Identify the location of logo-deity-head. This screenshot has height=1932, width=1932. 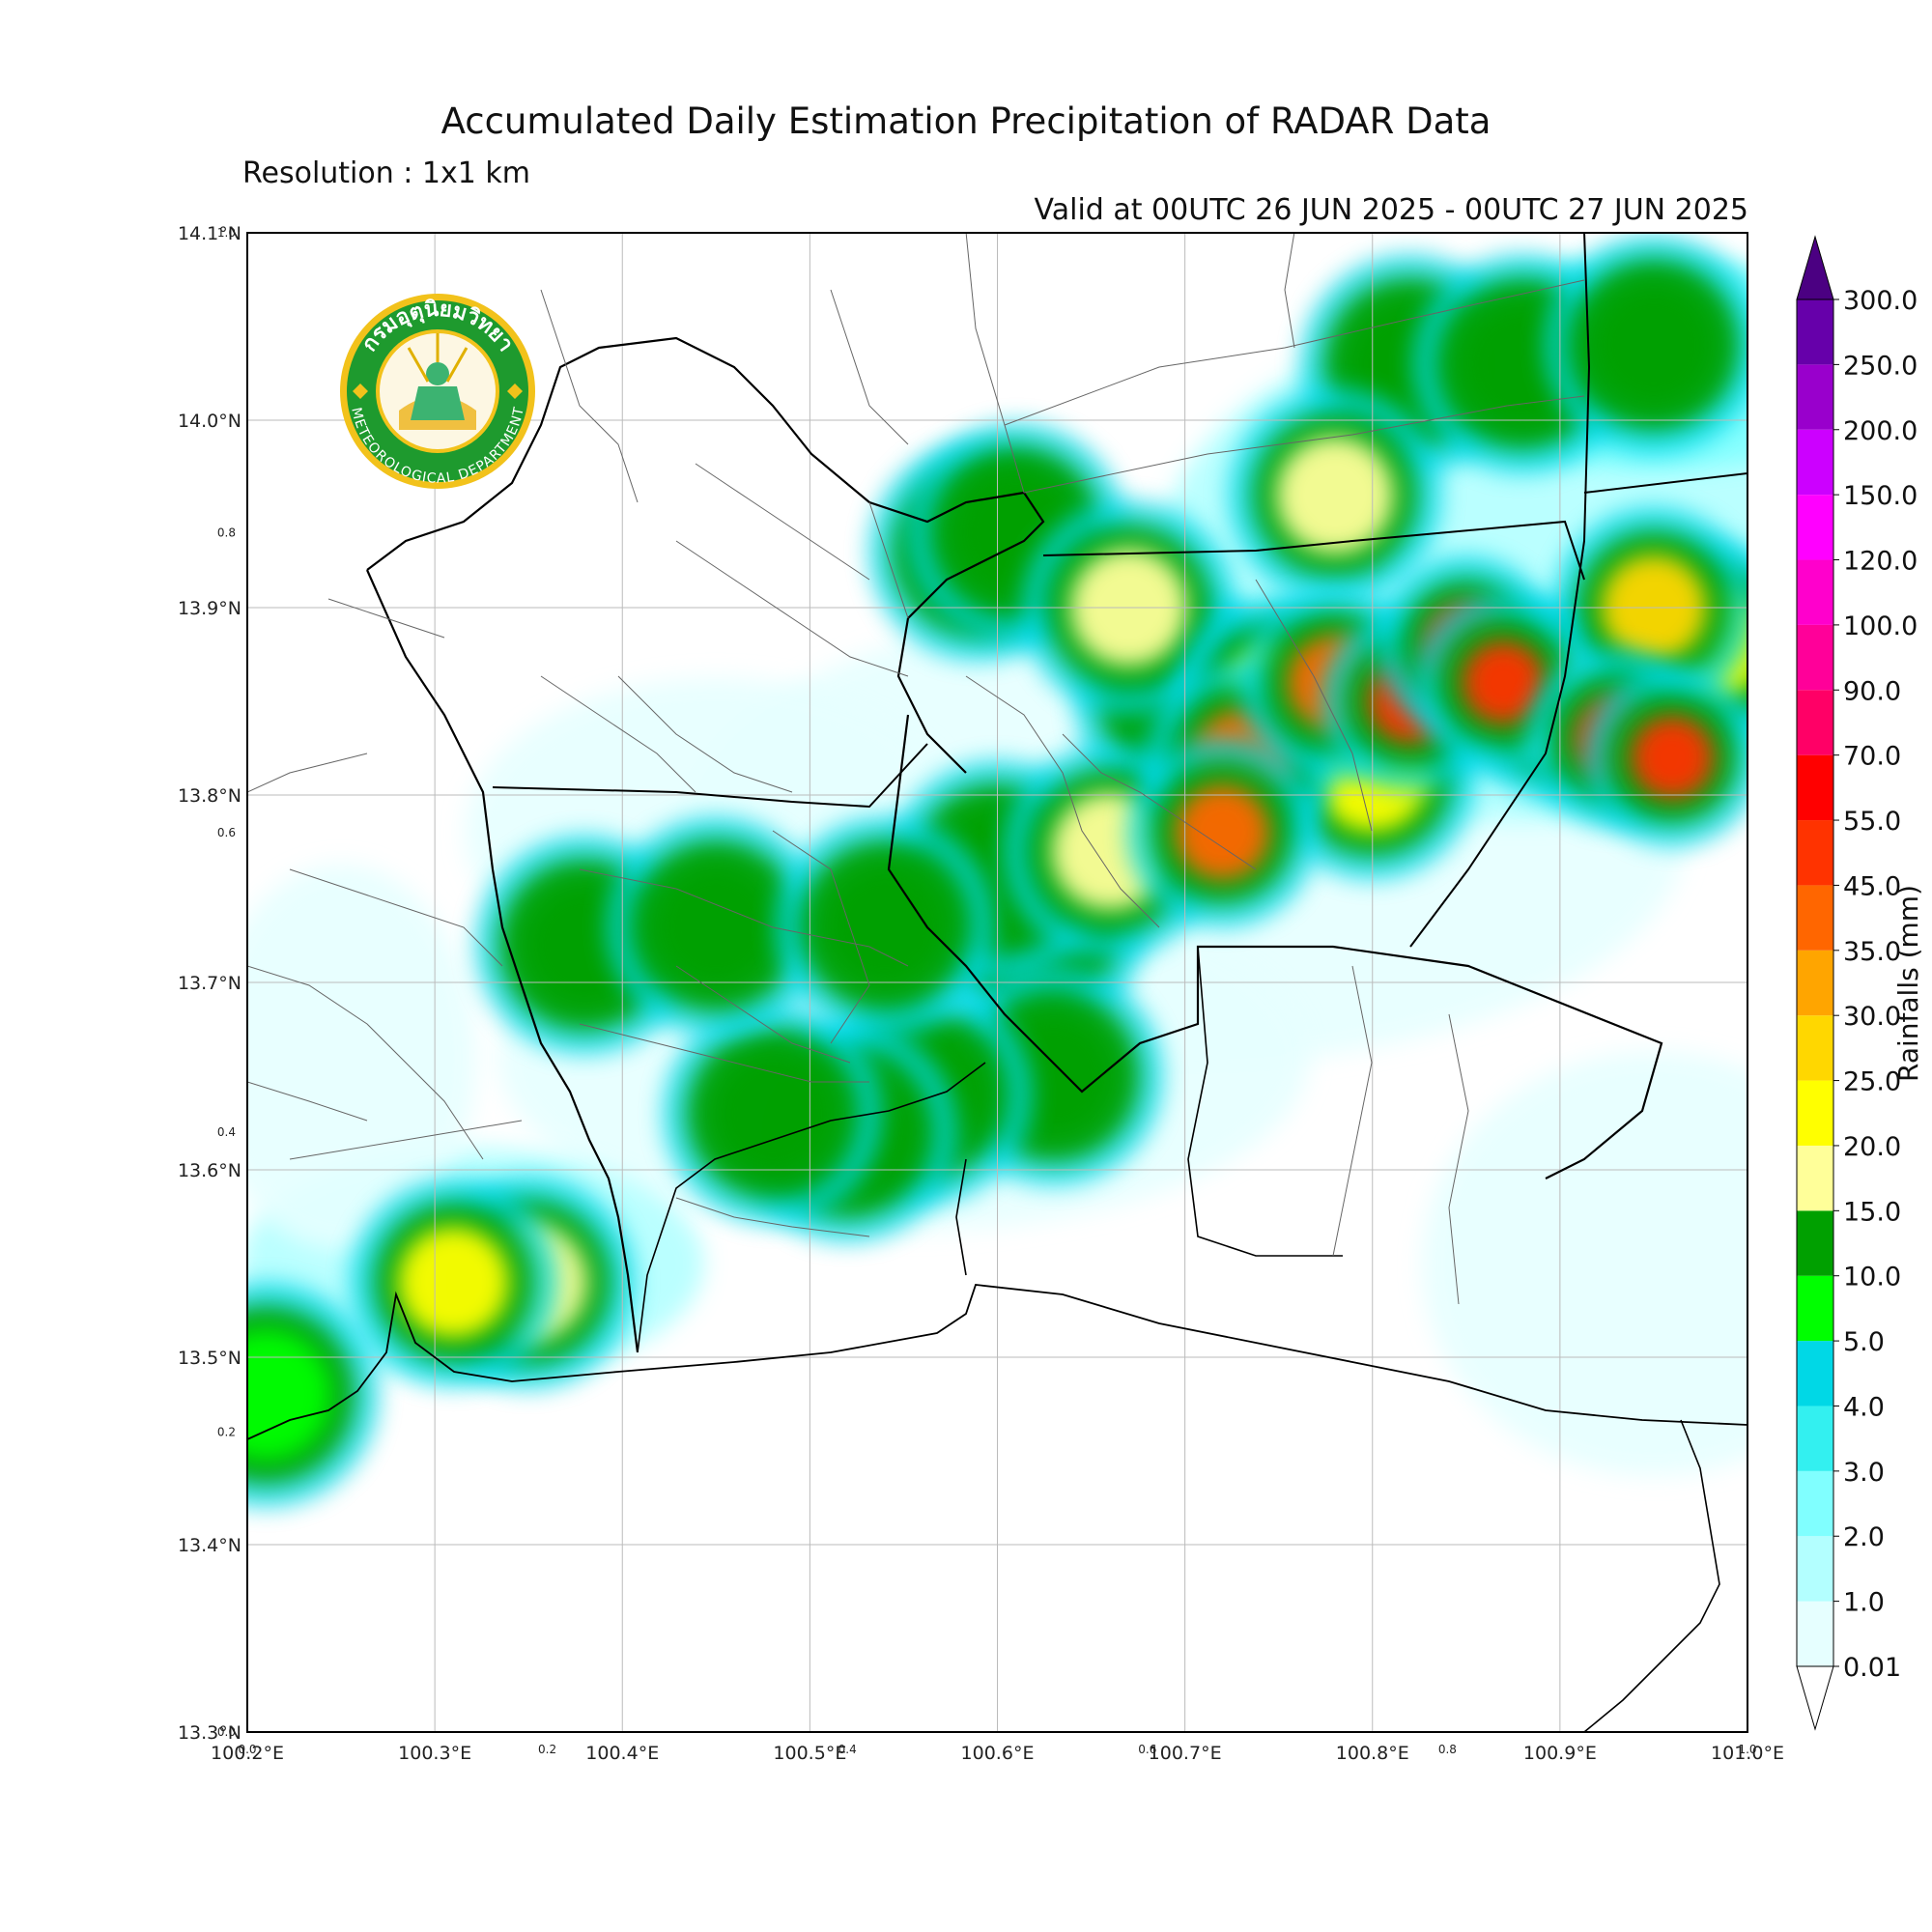
(437, 373).